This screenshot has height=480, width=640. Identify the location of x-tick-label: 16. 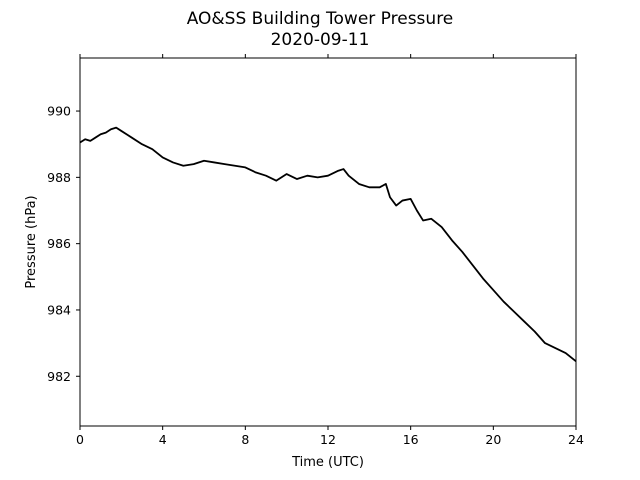
(411, 439).